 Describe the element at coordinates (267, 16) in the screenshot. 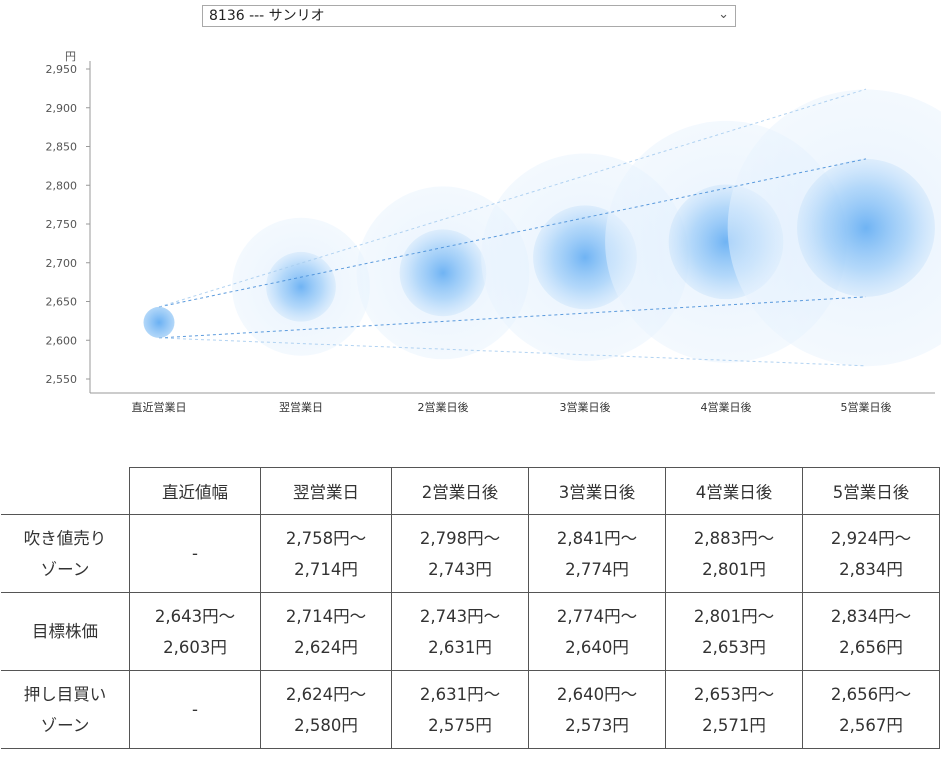

I see `stock-select-value: 8136 --- サンリオ` at that location.